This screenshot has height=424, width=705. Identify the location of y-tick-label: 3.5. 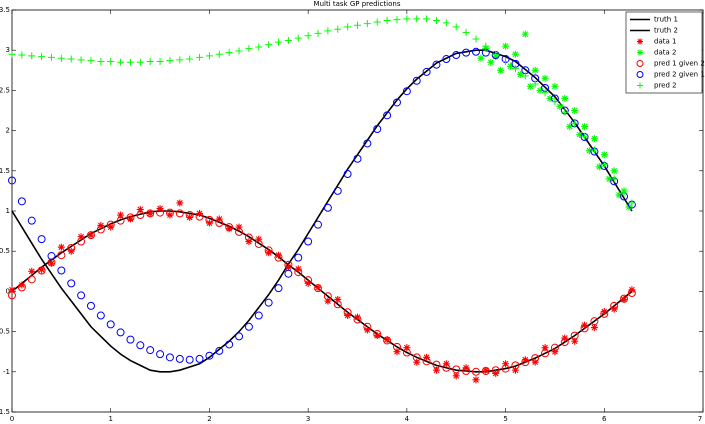
(5, 10).